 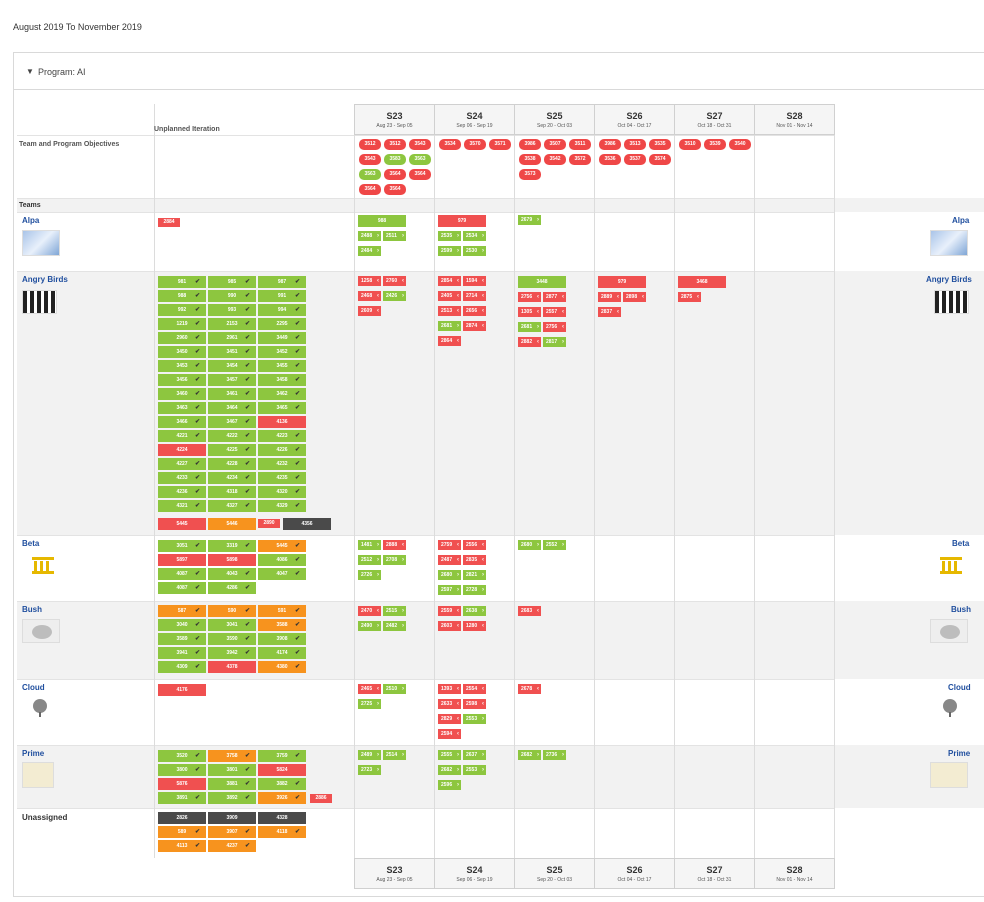 I want to click on program-label: Program: AI, so click(x=62, y=72).